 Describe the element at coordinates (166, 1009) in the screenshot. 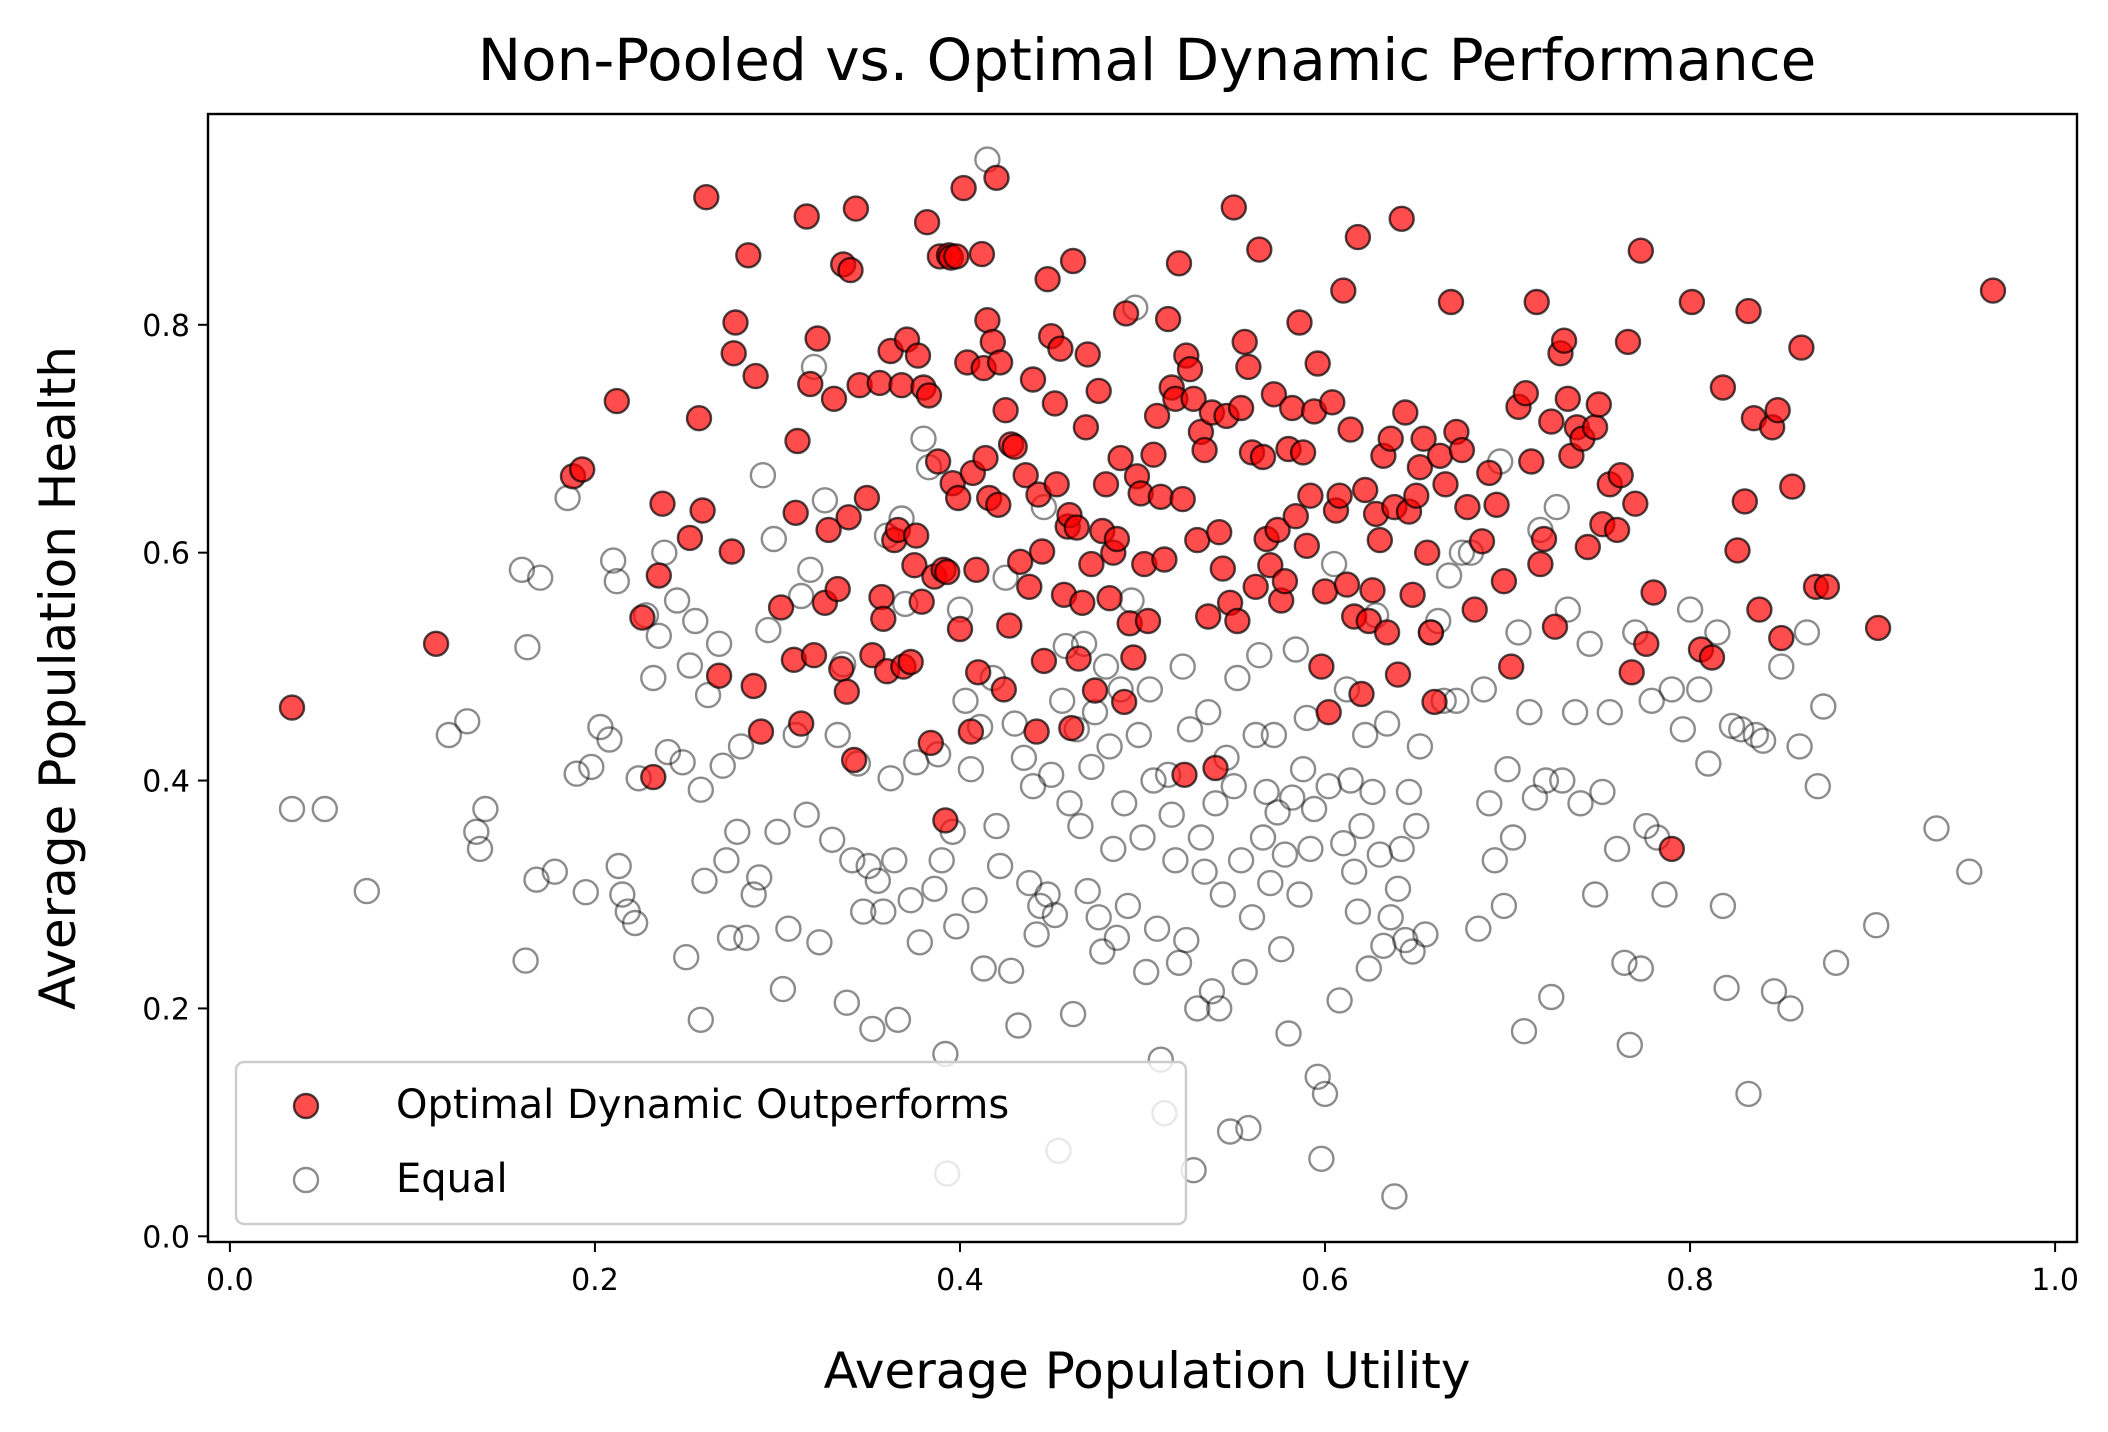

I see `y-tick-label: 0.2` at that location.